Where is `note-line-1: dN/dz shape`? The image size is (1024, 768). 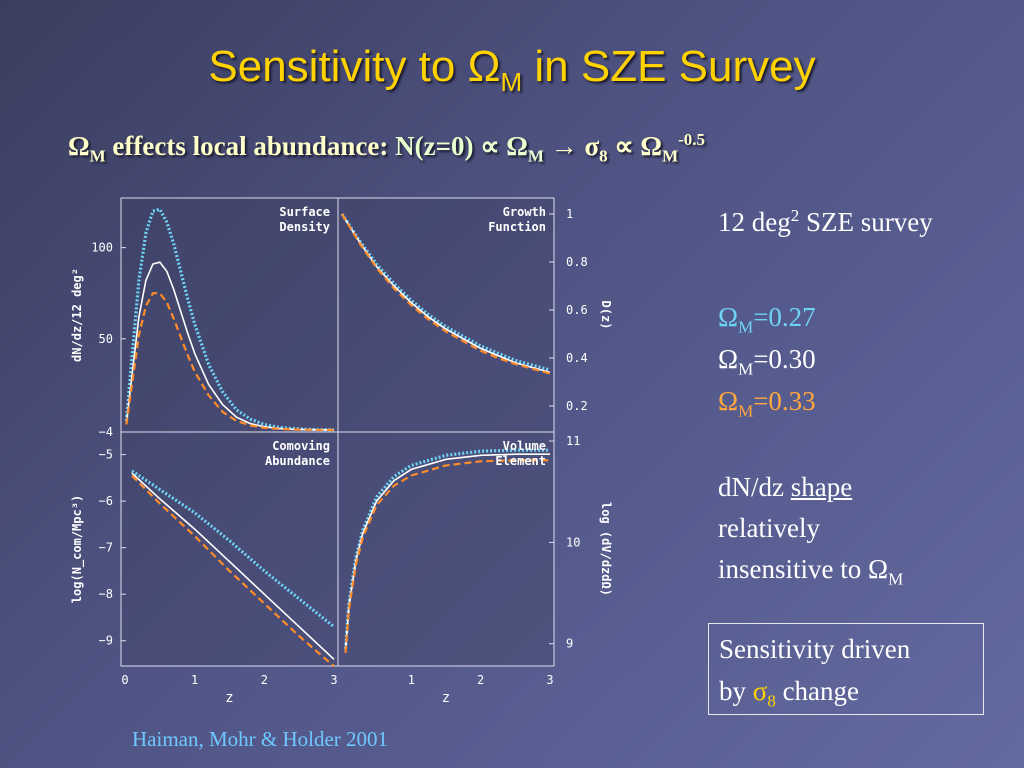
note-line-1: dN/dz shape is located at coordinates (785, 487).